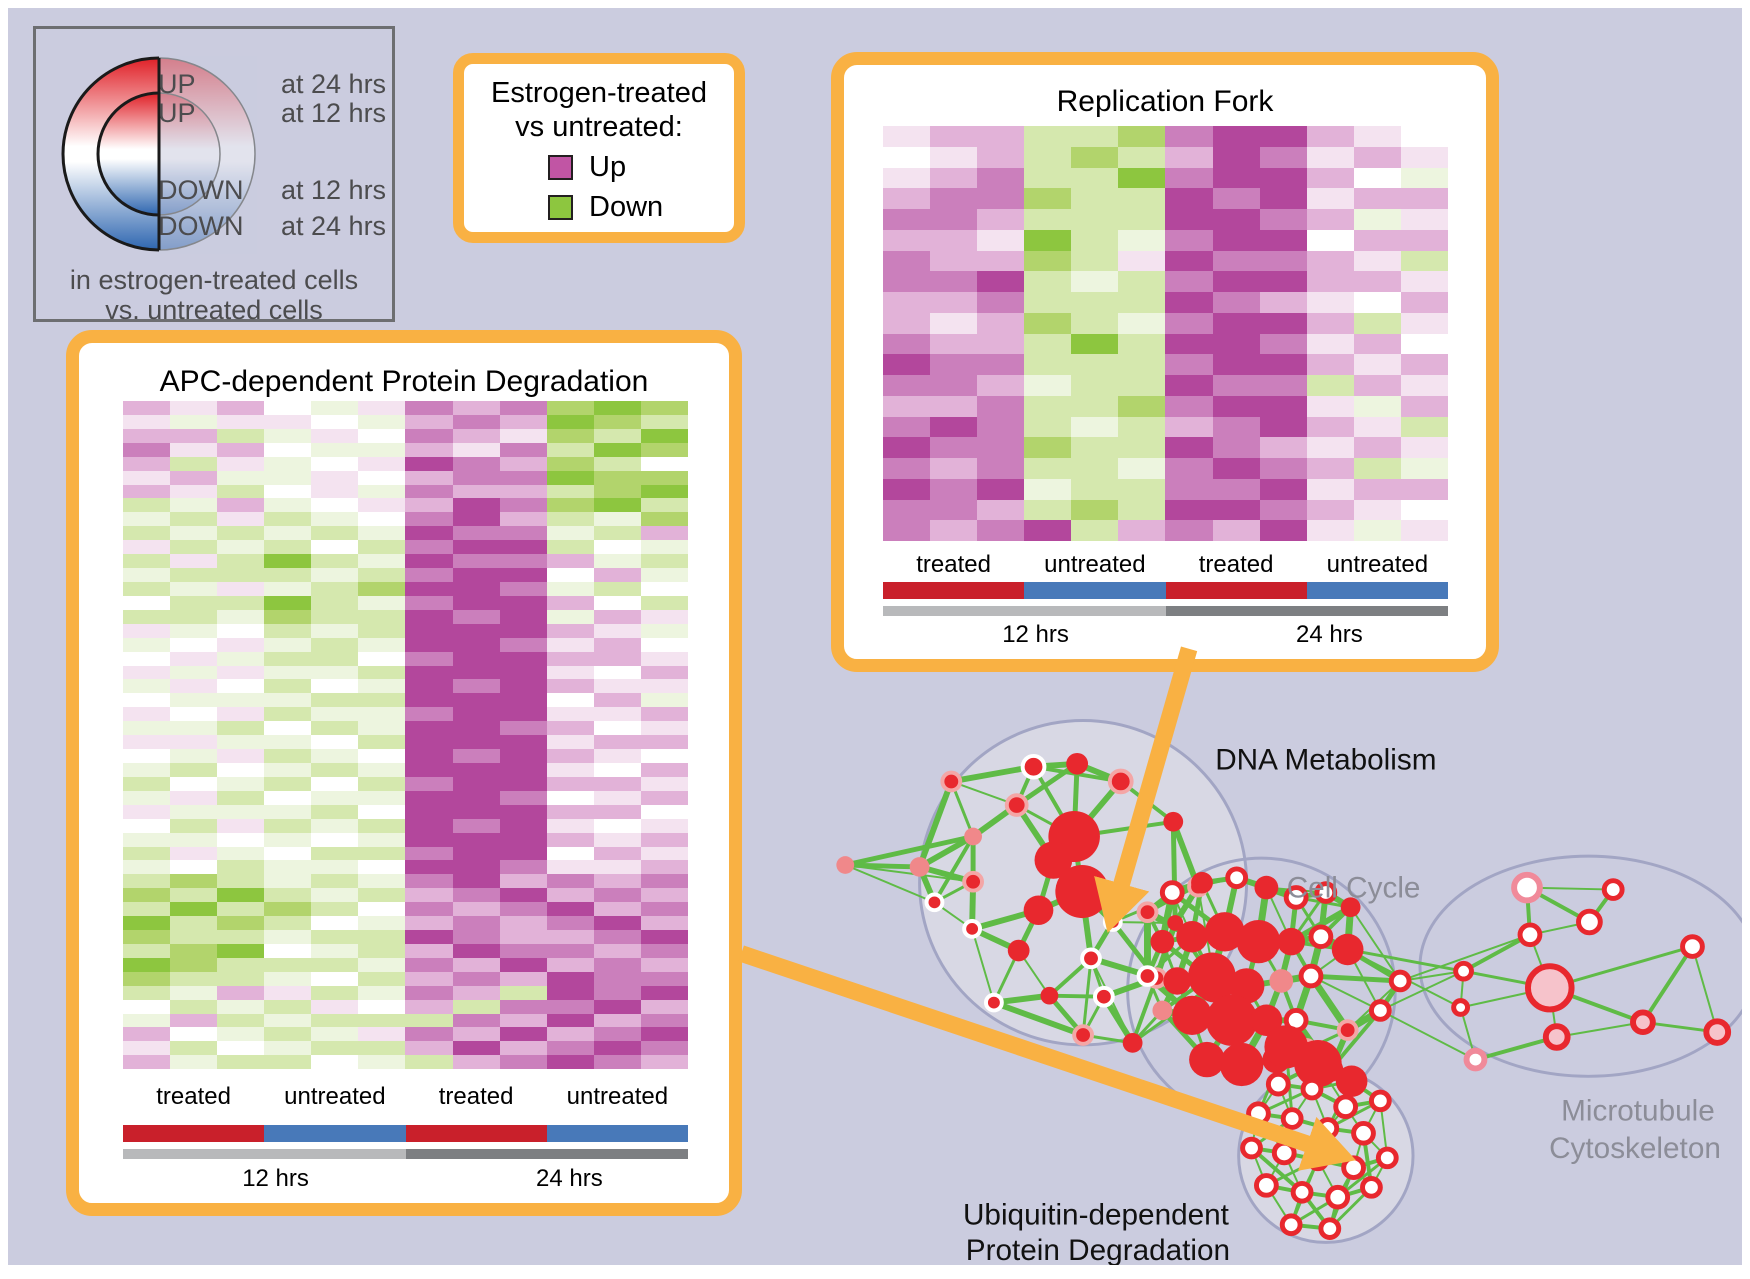 The width and height of the screenshot is (1750, 1279). What do you see at coordinates (1096, 1215) in the screenshot?
I see `svg-text: Ubiquitin-dependent` at bounding box center [1096, 1215].